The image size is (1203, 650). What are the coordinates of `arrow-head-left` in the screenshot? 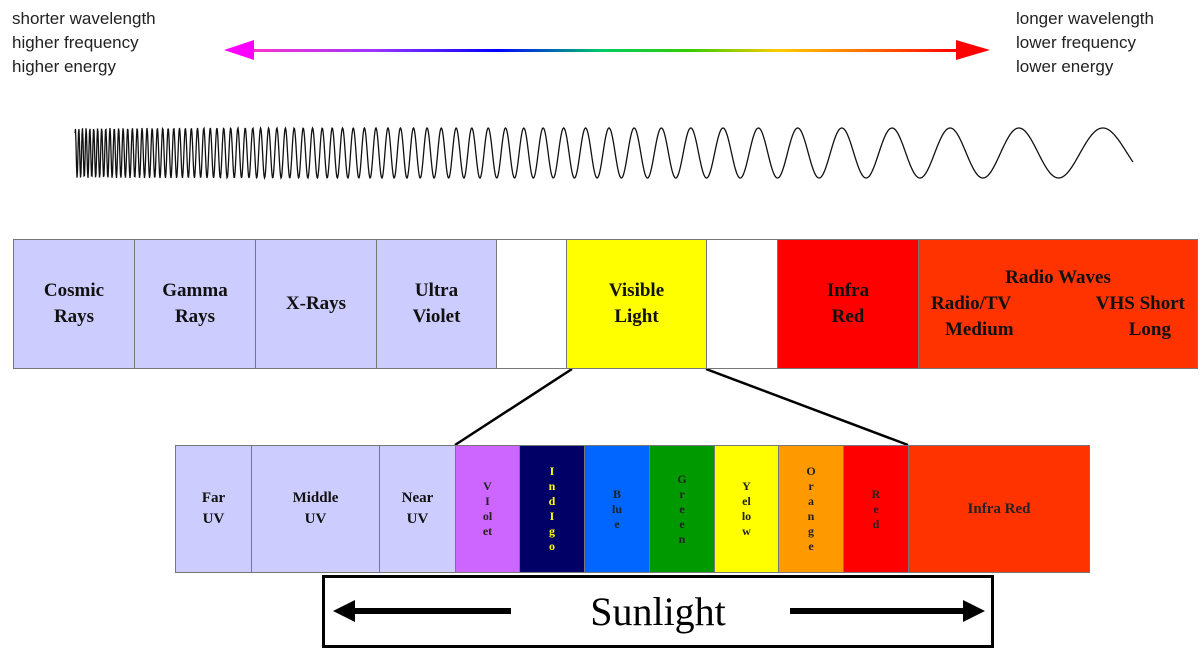 It's located at (239, 50).